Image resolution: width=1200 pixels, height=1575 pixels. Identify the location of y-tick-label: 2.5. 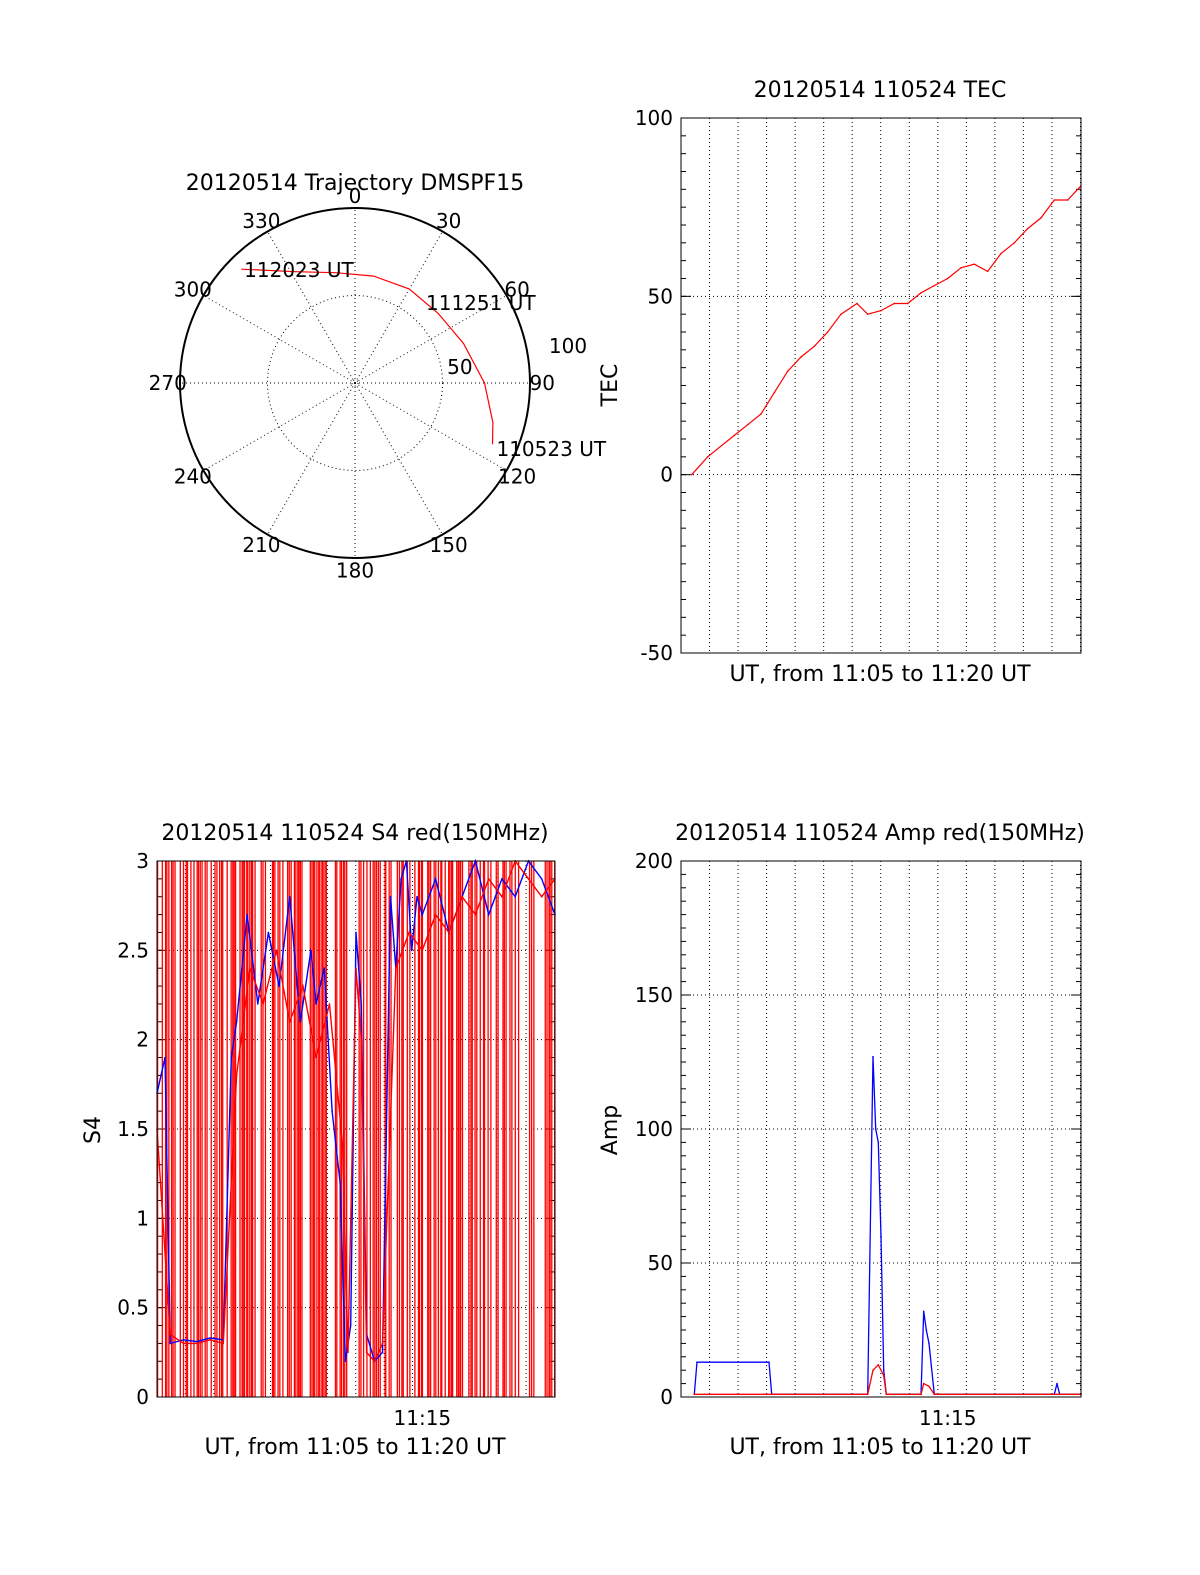
(133, 950).